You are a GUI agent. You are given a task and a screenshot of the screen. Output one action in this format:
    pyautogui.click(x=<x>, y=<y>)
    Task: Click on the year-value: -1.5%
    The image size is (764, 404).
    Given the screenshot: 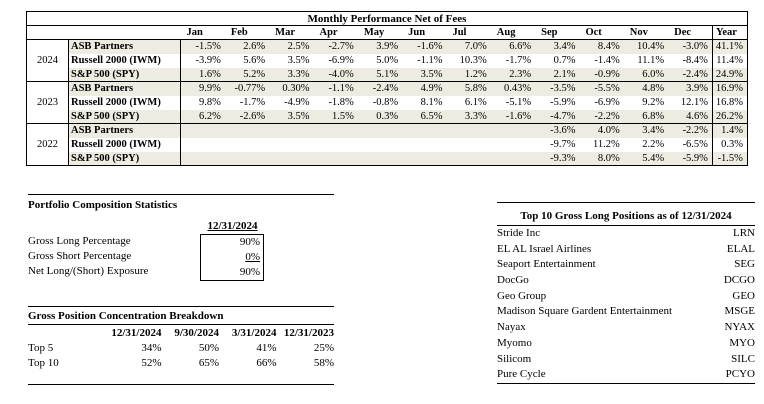 What is the action you would take?
    pyautogui.click(x=729, y=158)
    